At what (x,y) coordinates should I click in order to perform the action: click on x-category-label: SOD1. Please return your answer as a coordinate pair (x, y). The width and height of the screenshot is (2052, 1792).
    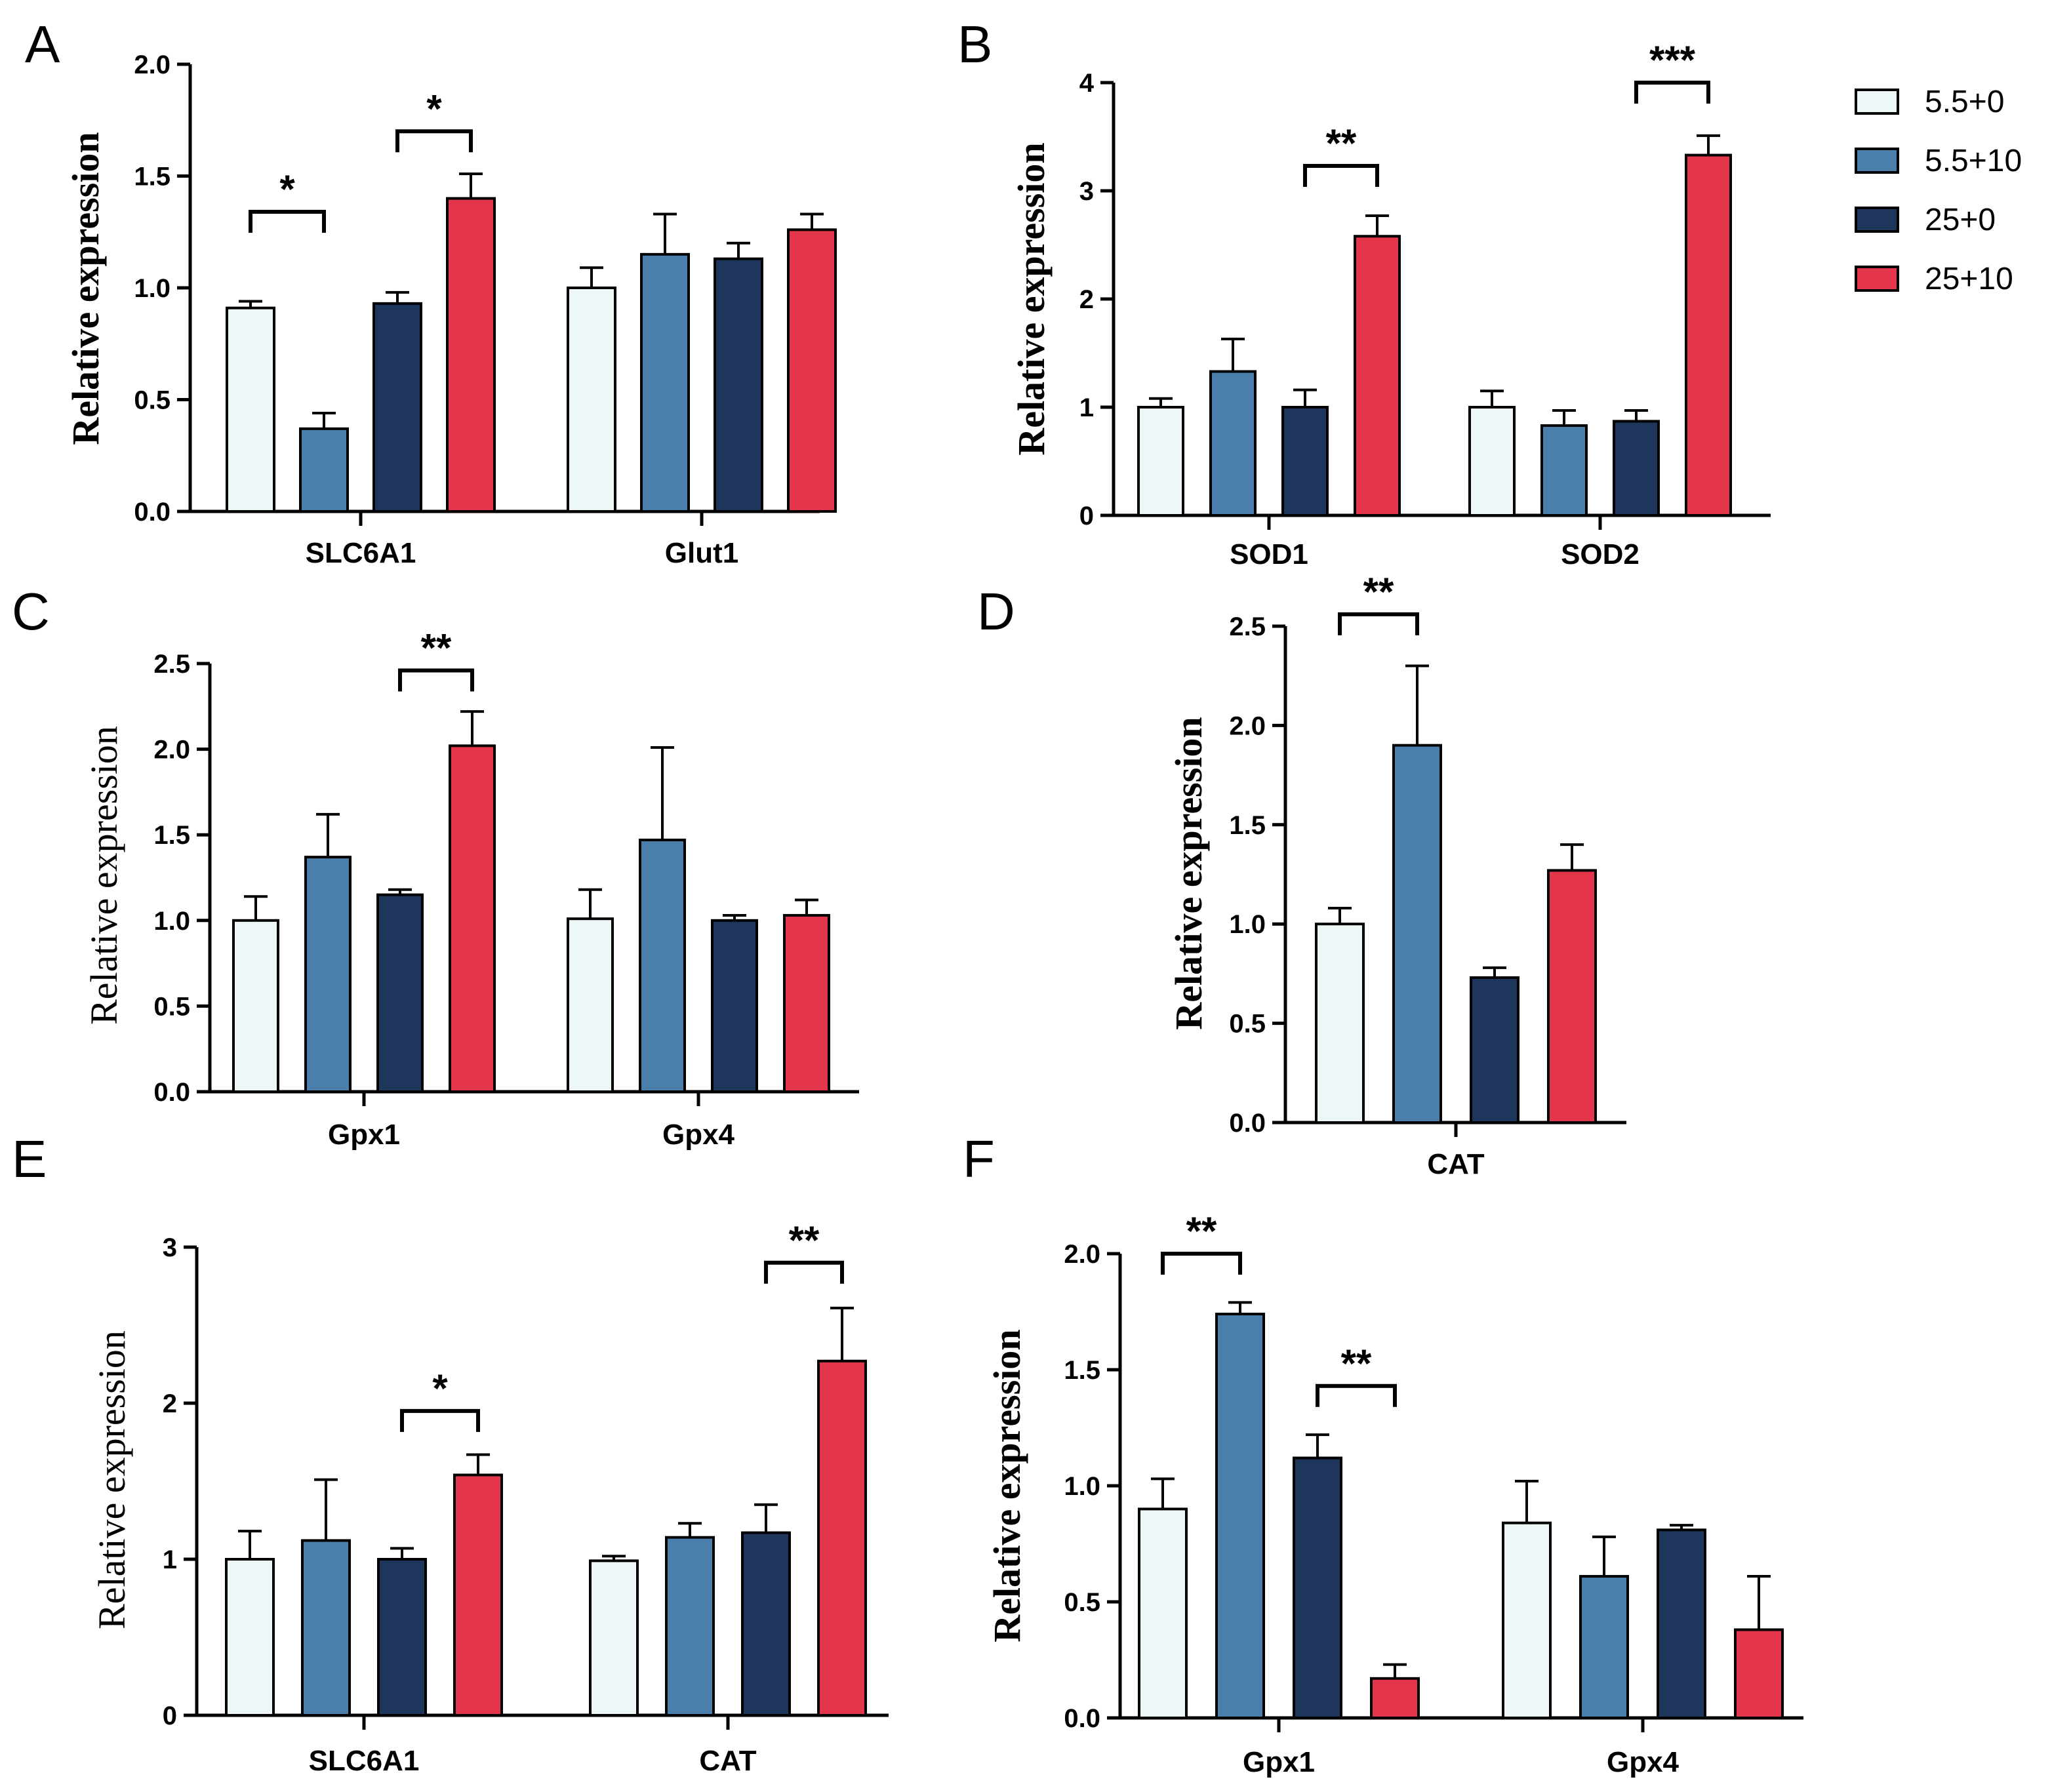
    Looking at the image, I should click on (1269, 554).